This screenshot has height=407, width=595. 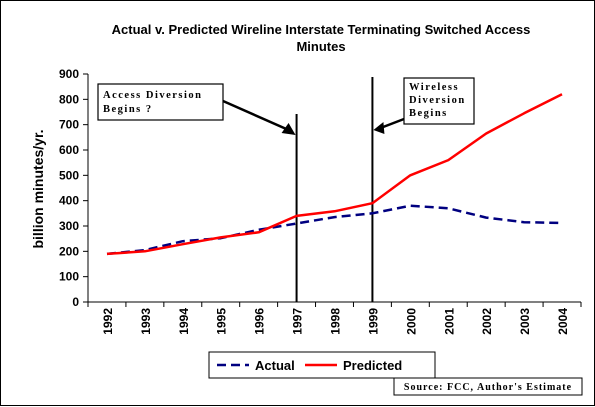 I want to click on chart-title-line-2: Minutes, so click(x=320, y=46).